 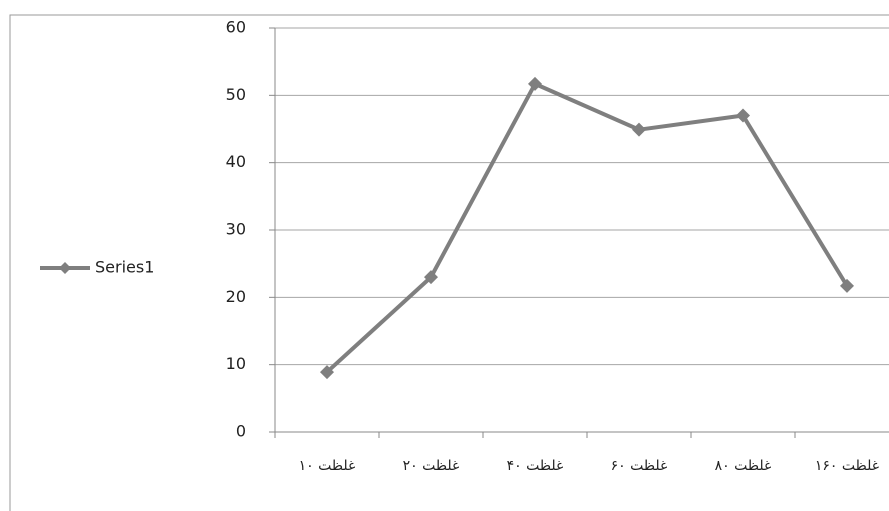 I want to click on y-tick-label: 30, so click(x=236, y=229).